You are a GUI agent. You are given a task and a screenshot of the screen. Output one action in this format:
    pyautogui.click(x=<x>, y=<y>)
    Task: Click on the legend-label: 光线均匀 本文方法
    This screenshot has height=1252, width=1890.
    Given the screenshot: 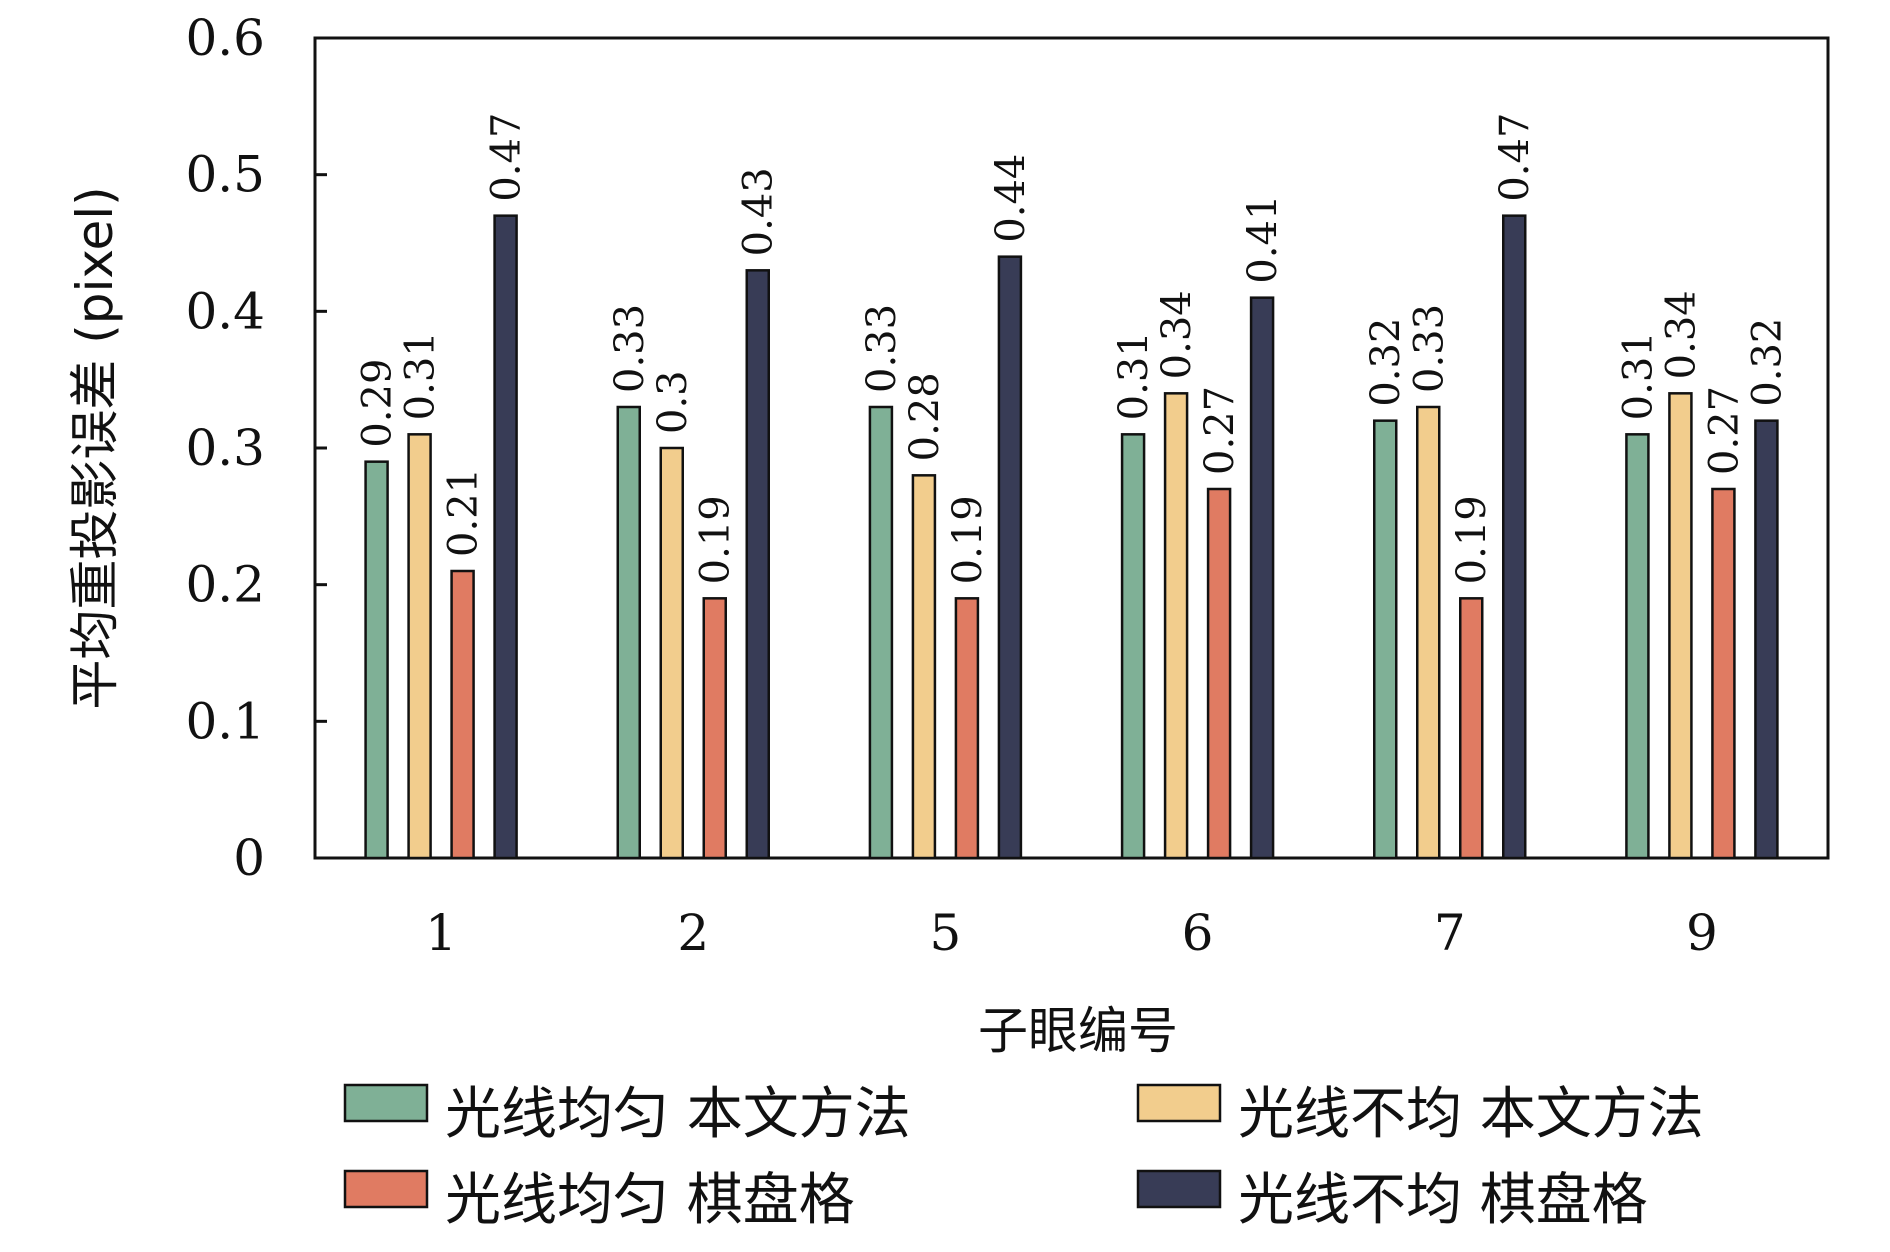 What is the action you would take?
    pyautogui.click(x=678, y=1114)
    